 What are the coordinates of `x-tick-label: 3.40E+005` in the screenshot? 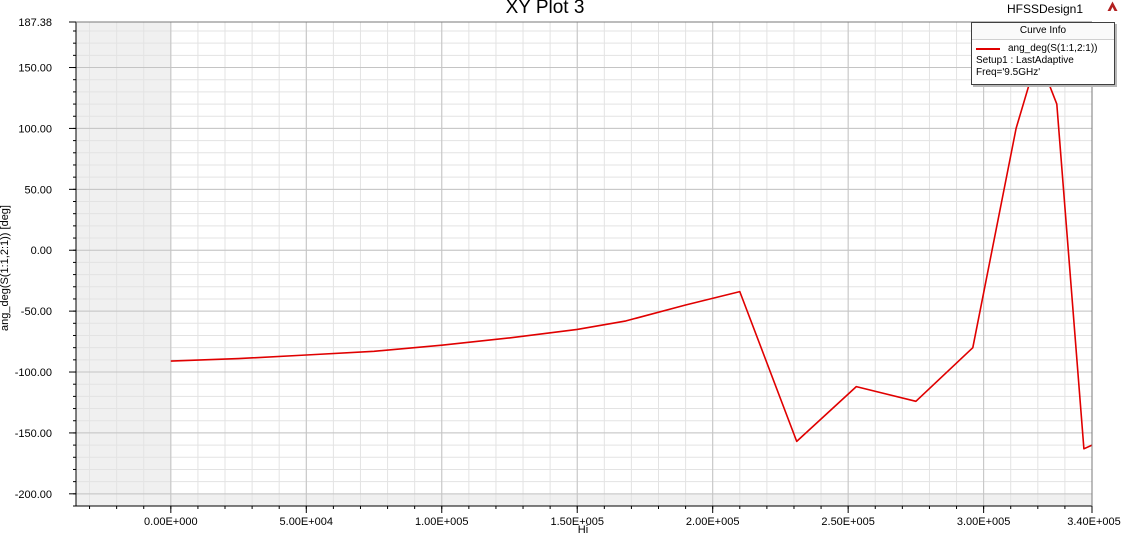 It's located at (1094, 522).